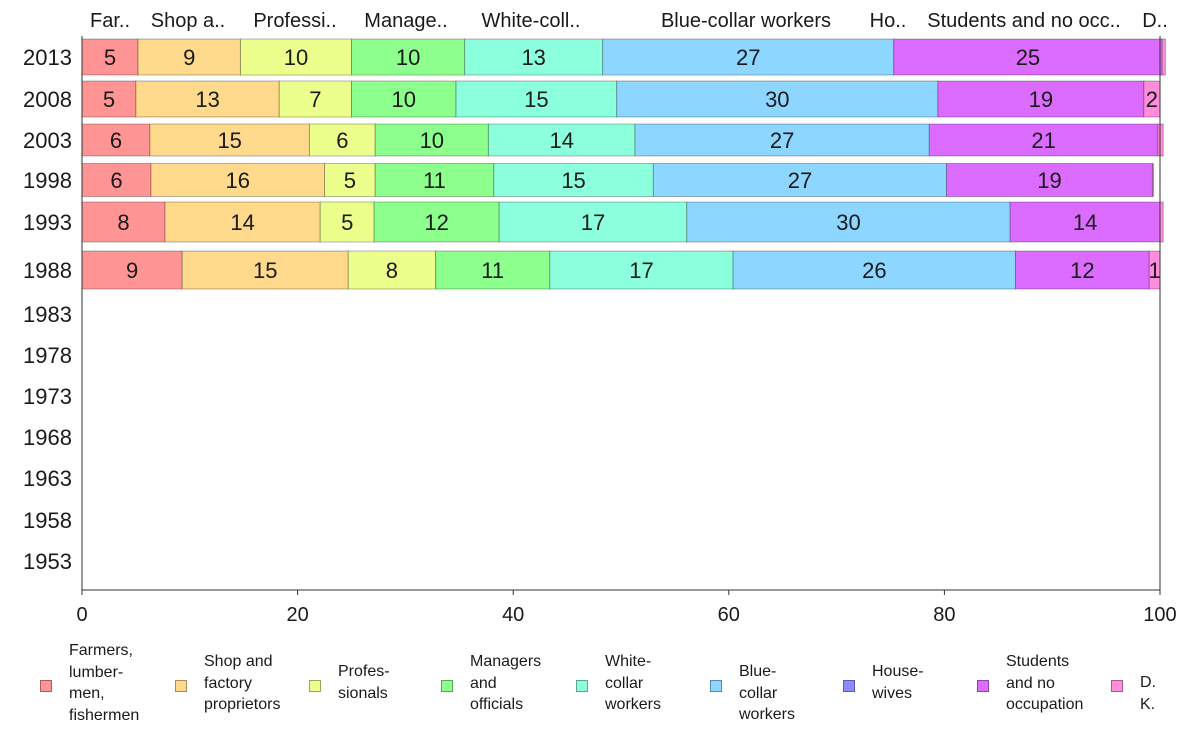 Image resolution: width=1188 pixels, height=736 pixels. What do you see at coordinates (294, 21) in the screenshot?
I see `top-label: Professi..` at bounding box center [294, 21].